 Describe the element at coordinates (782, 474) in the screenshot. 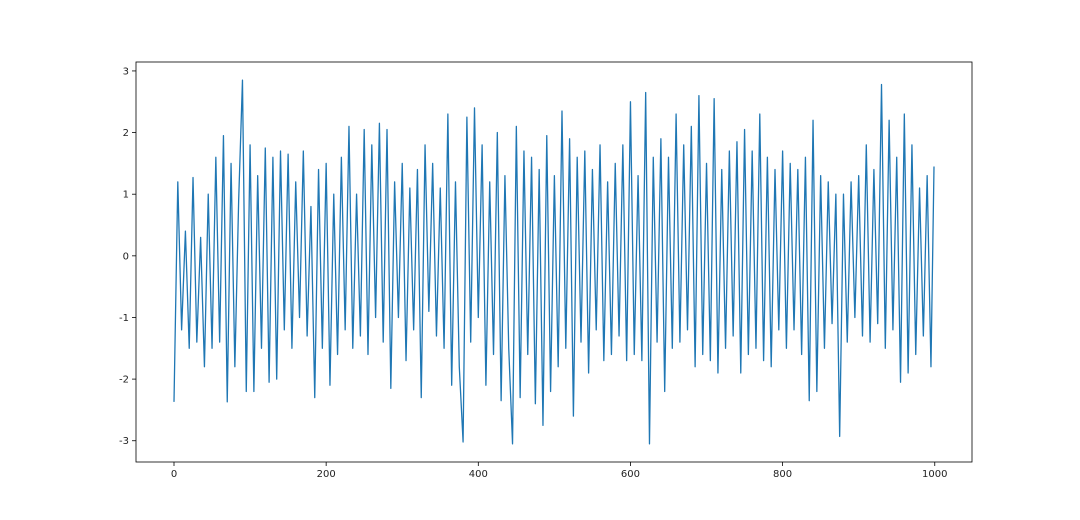

I see `x-tick-label: 800` at that location.